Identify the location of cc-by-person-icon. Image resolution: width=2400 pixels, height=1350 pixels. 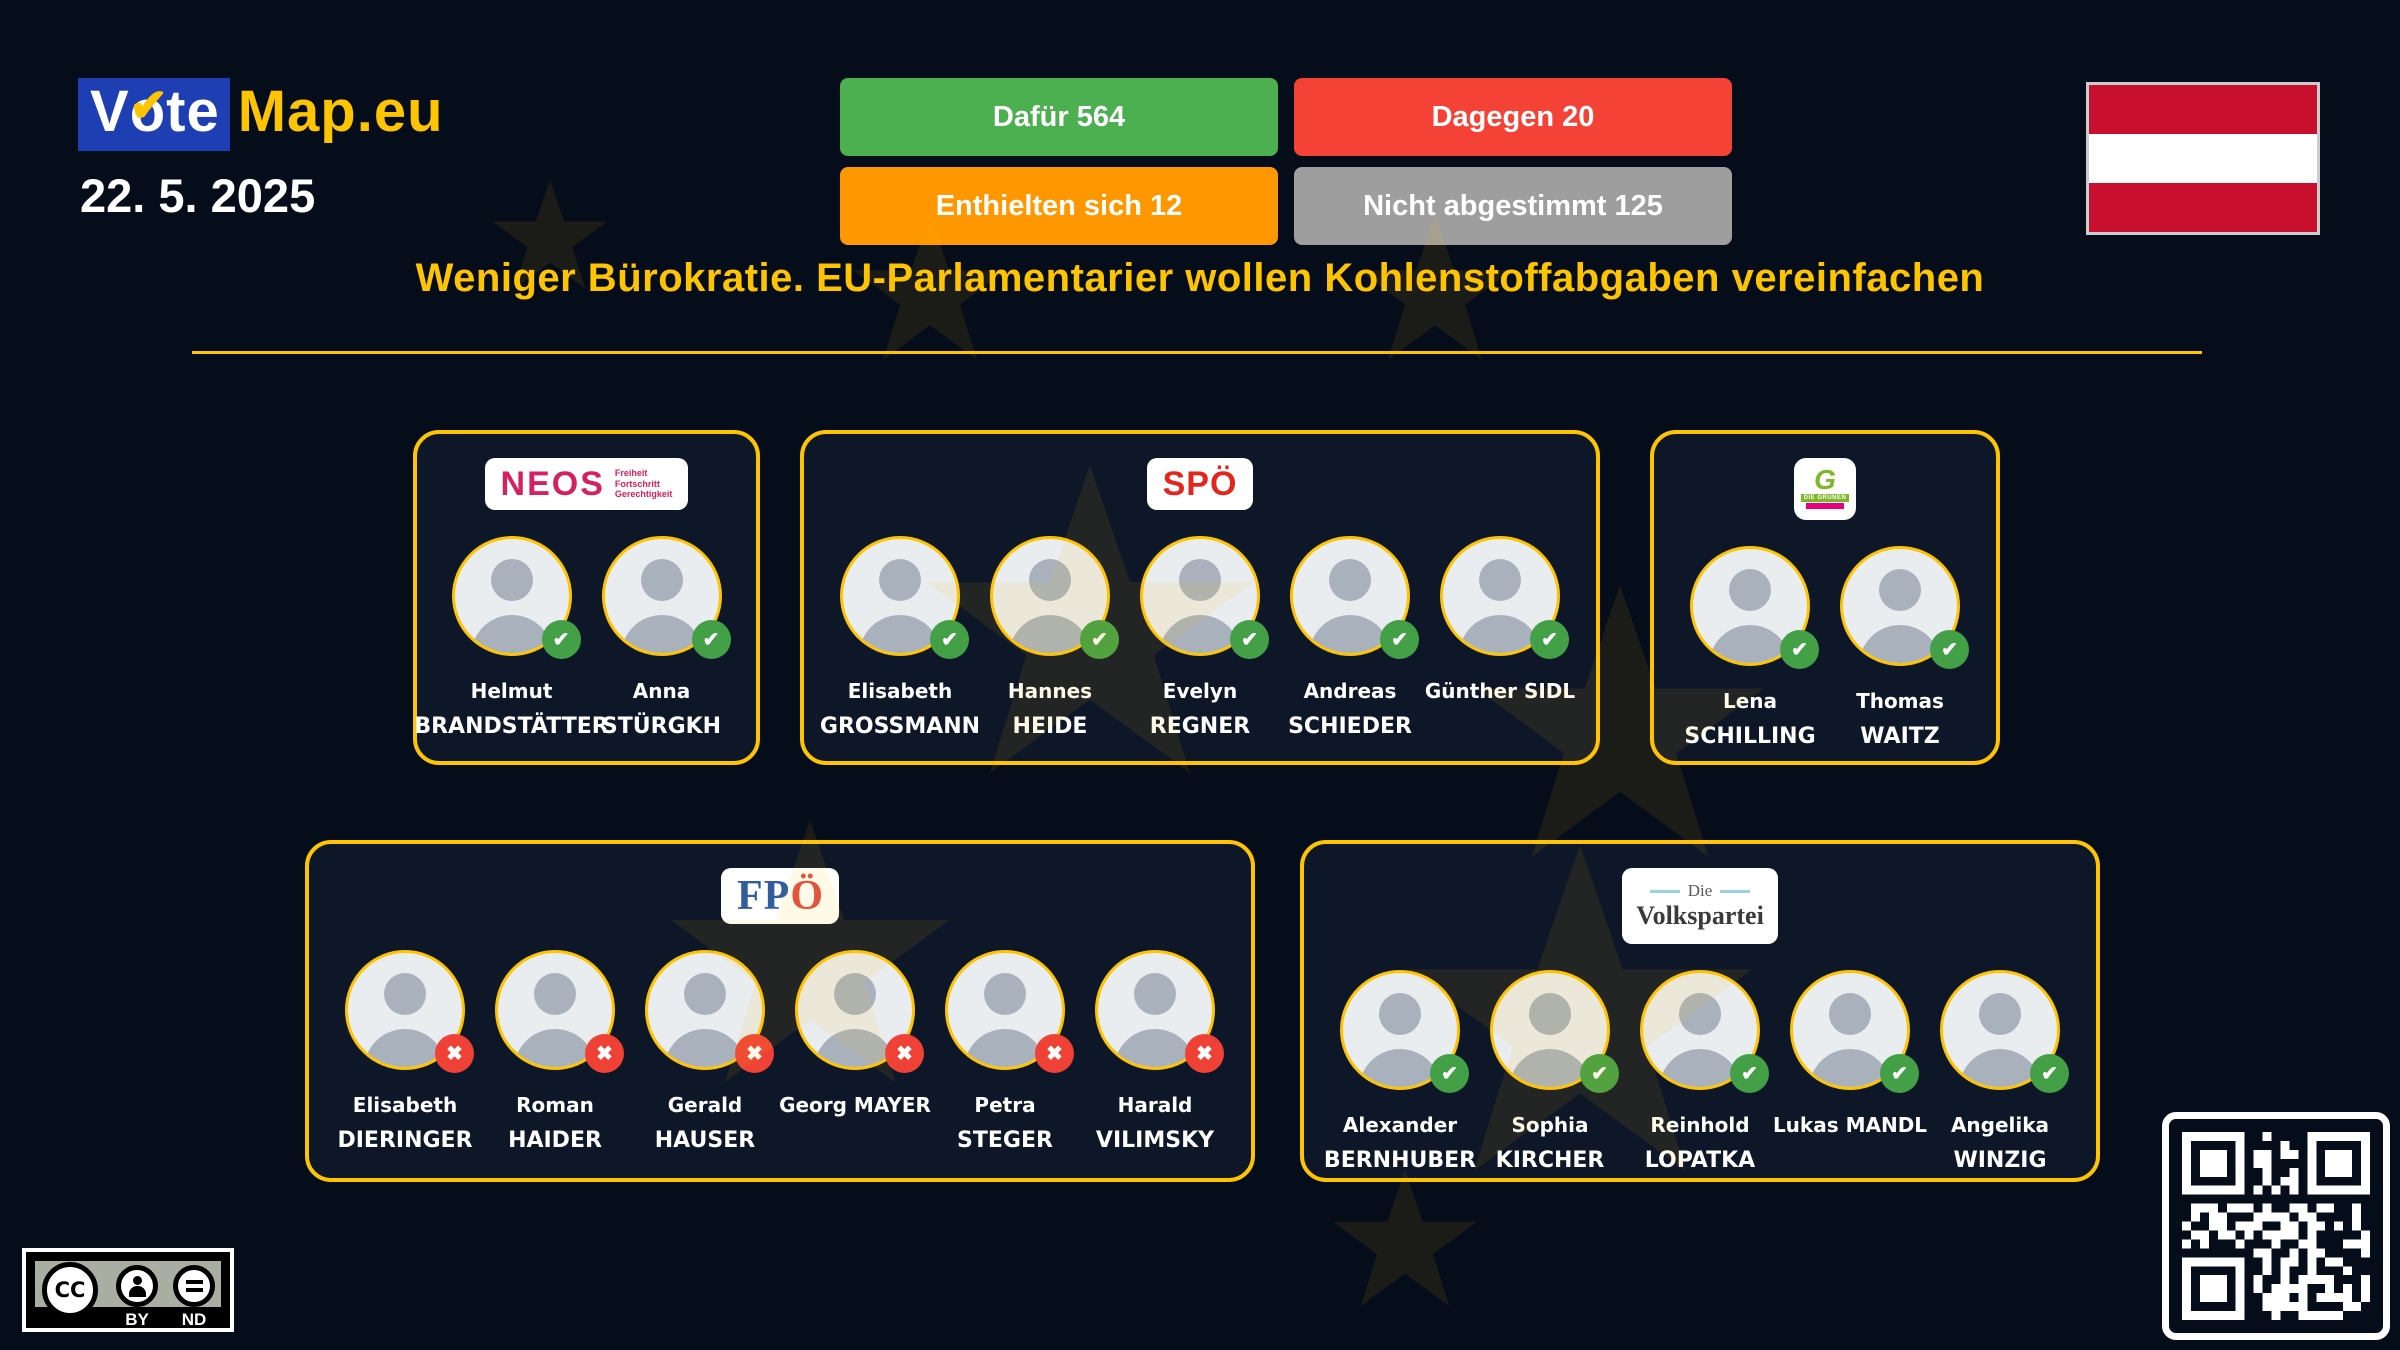
(137, 1286).